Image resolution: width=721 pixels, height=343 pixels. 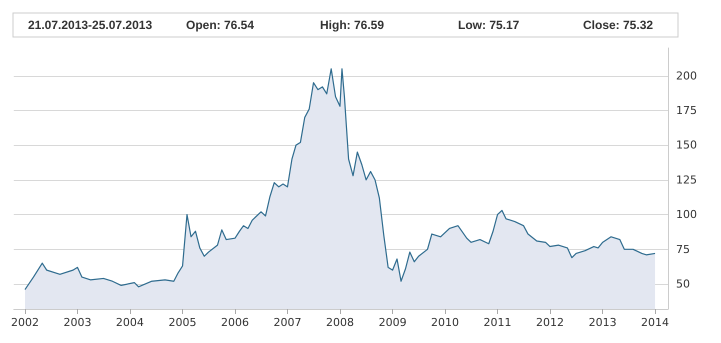 What do you see at coordinates (220, 25) in the screenshot?
I see `text: Open: 76.54` at bounding box center [220, 25].